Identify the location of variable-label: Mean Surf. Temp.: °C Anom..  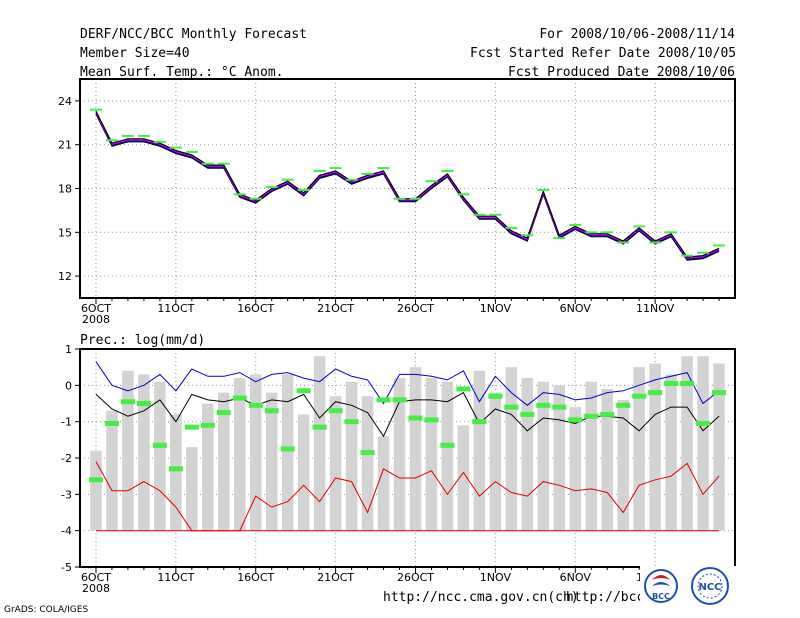
(182, 72).